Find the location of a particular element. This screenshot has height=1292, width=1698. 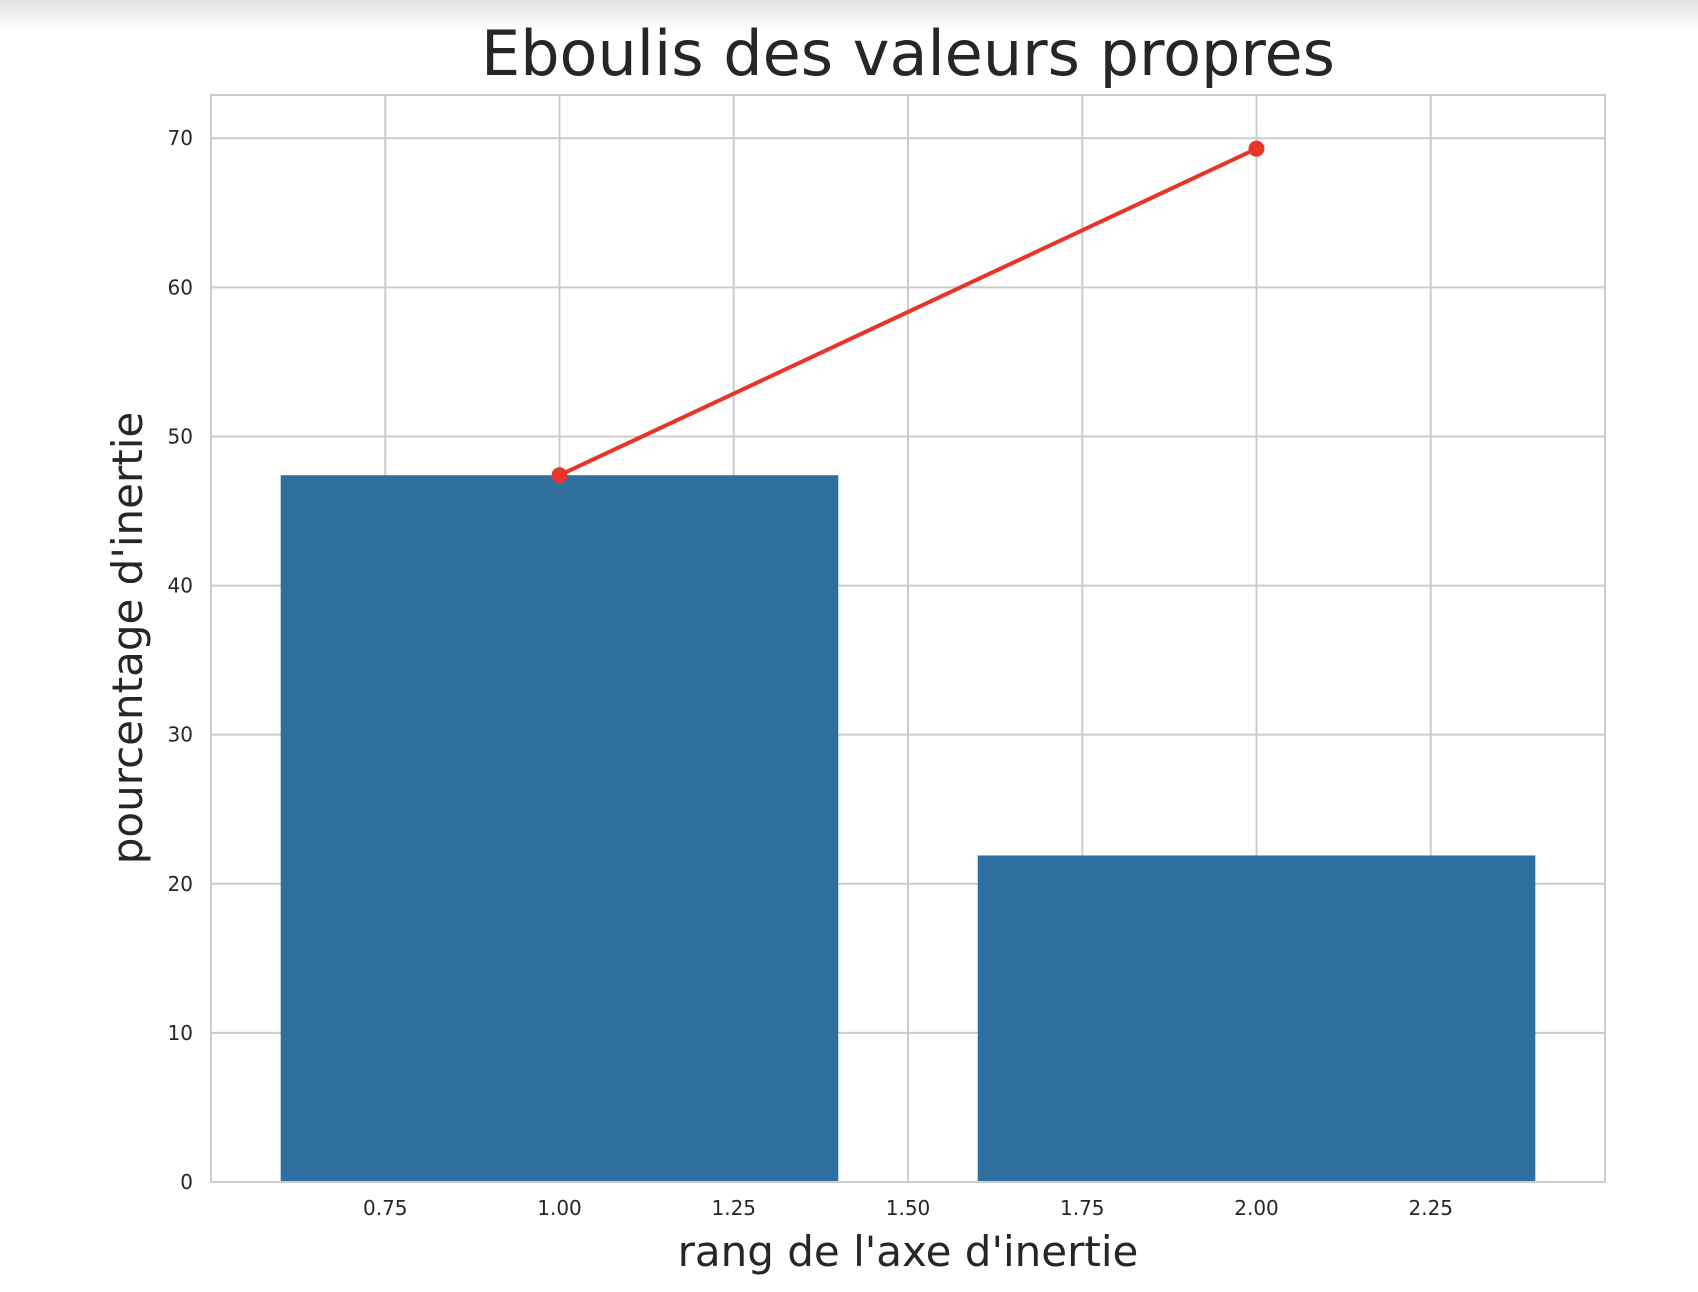

x-tick-label: 0.75 is located at coordinates (385, 1208).